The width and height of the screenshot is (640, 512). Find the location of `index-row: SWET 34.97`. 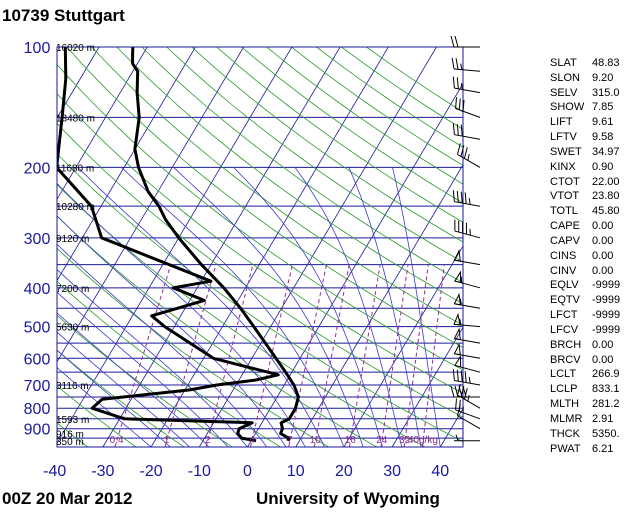

index-row: SWET 34.97 is located at coordinates (585, 152).